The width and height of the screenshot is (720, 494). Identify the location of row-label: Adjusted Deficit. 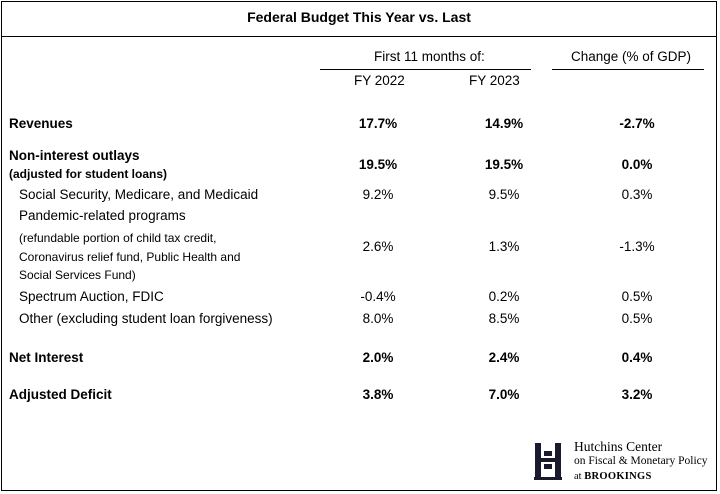
(60, 394).